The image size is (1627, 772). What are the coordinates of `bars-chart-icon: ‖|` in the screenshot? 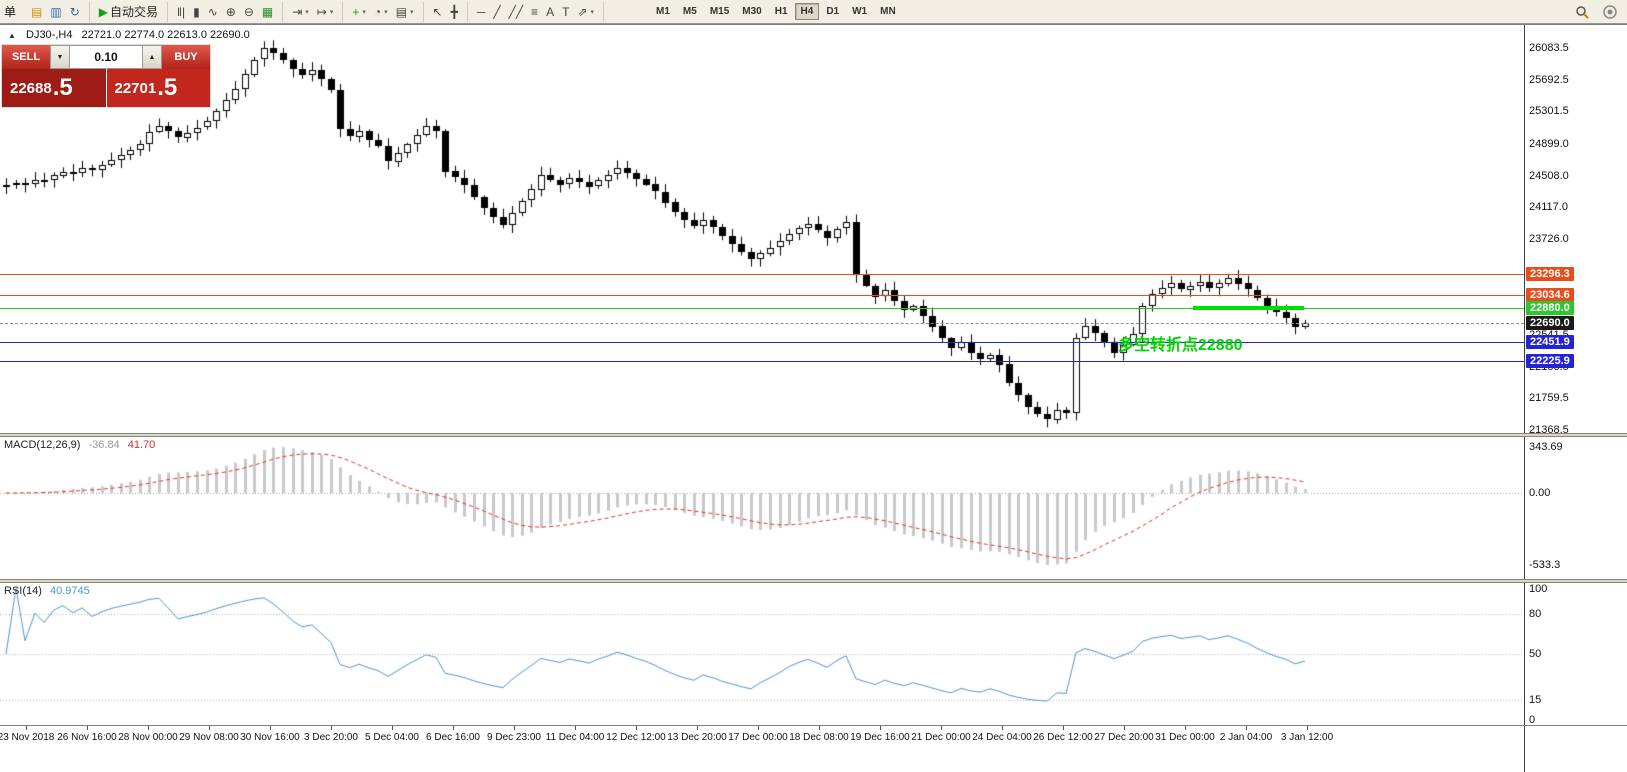 It's located at (181, 12).